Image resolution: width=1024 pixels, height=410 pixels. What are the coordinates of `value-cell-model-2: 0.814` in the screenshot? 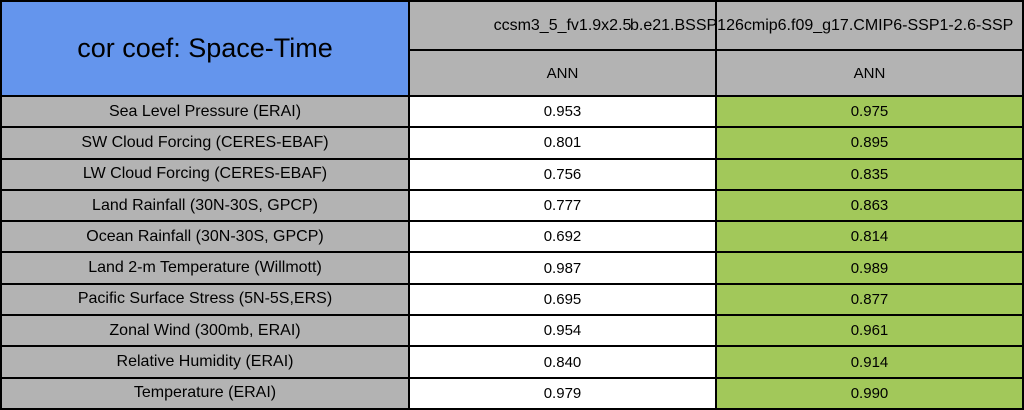 It's located at (870, 238).